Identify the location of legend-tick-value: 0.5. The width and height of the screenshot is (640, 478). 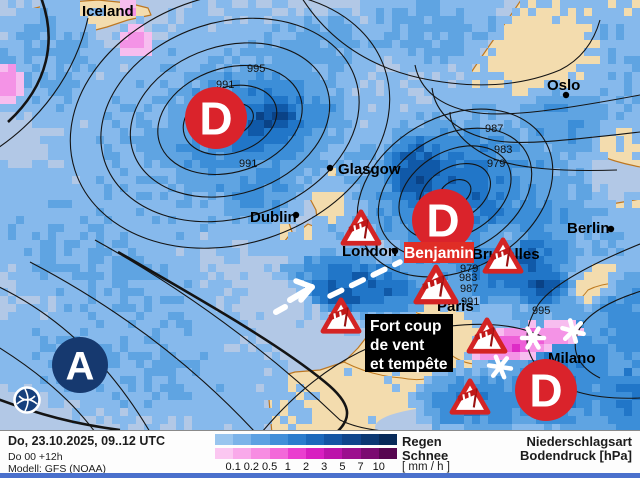
(269, 467).